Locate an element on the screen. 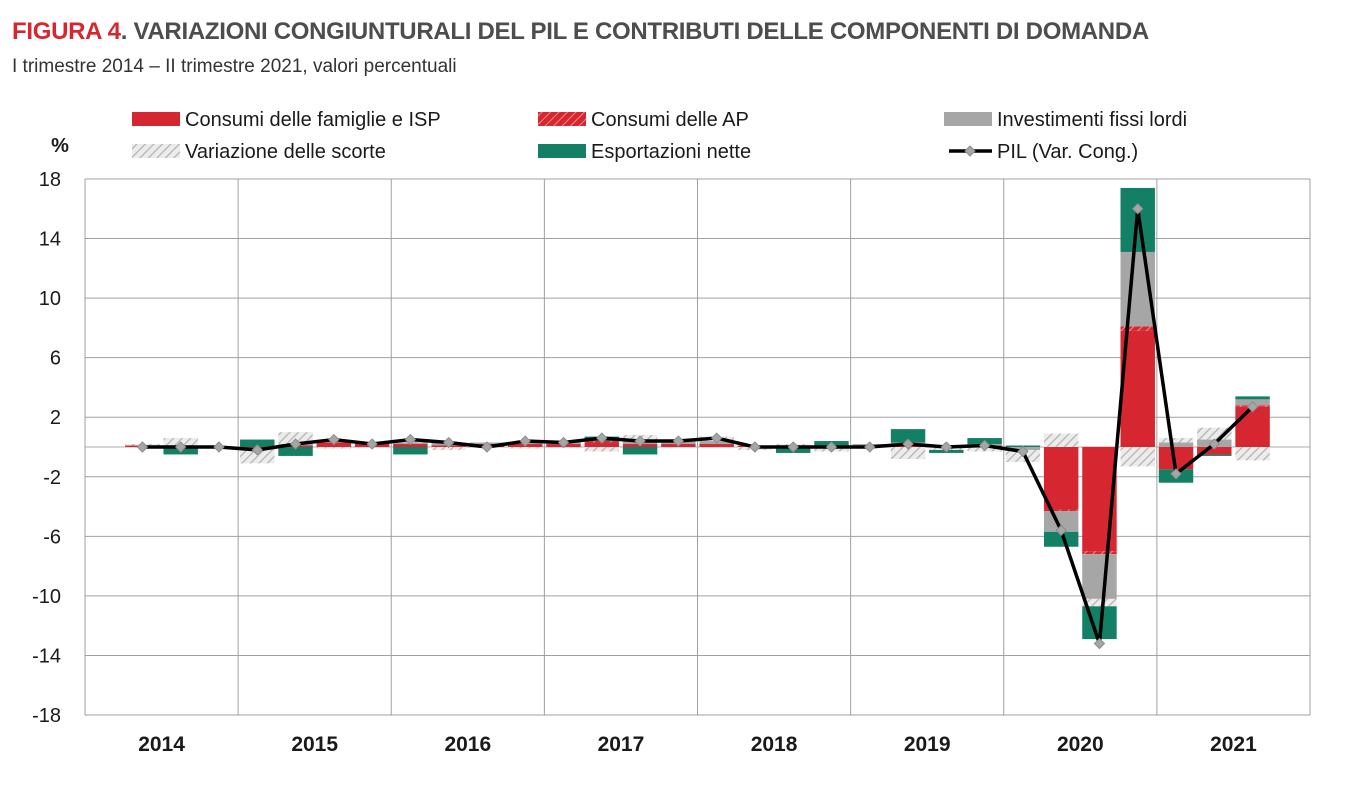 The width and height of the screenshot is (1348, 791). y-tick-label: 18 is located at coordinates (50, 180).